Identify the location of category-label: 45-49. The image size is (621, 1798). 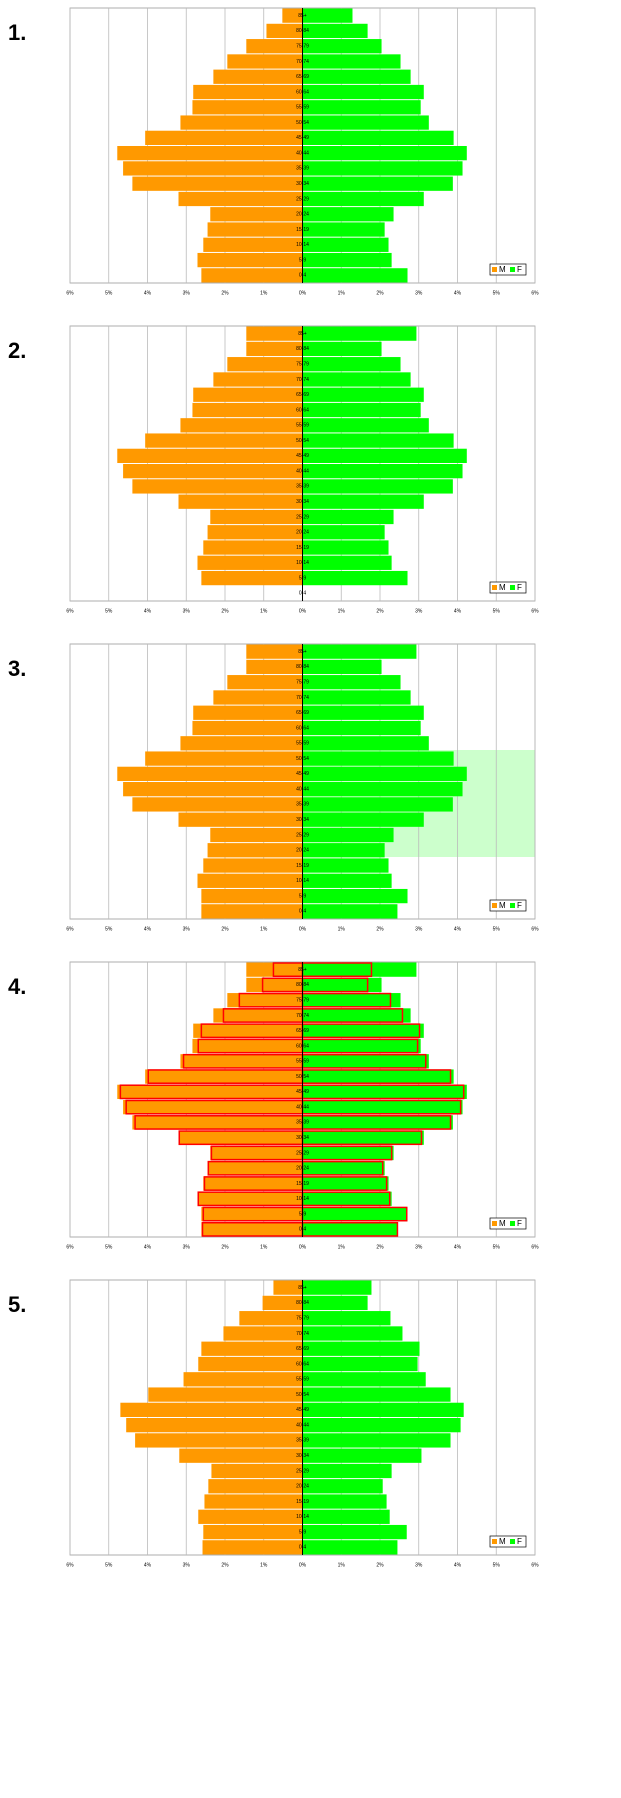
(302, 774).